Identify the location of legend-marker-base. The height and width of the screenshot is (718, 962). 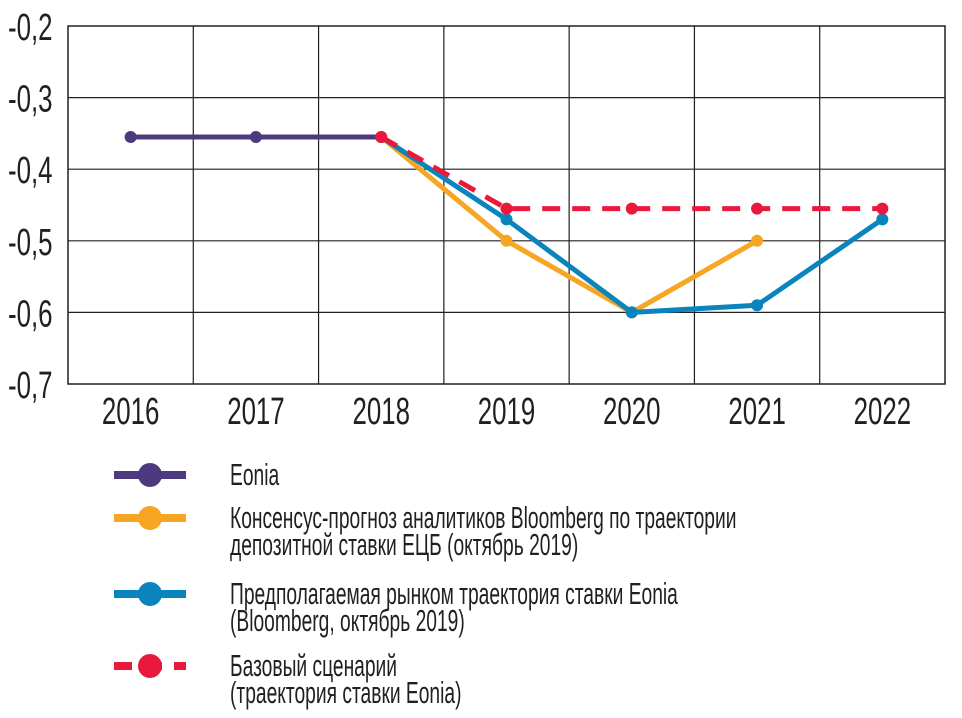
(150, 666).